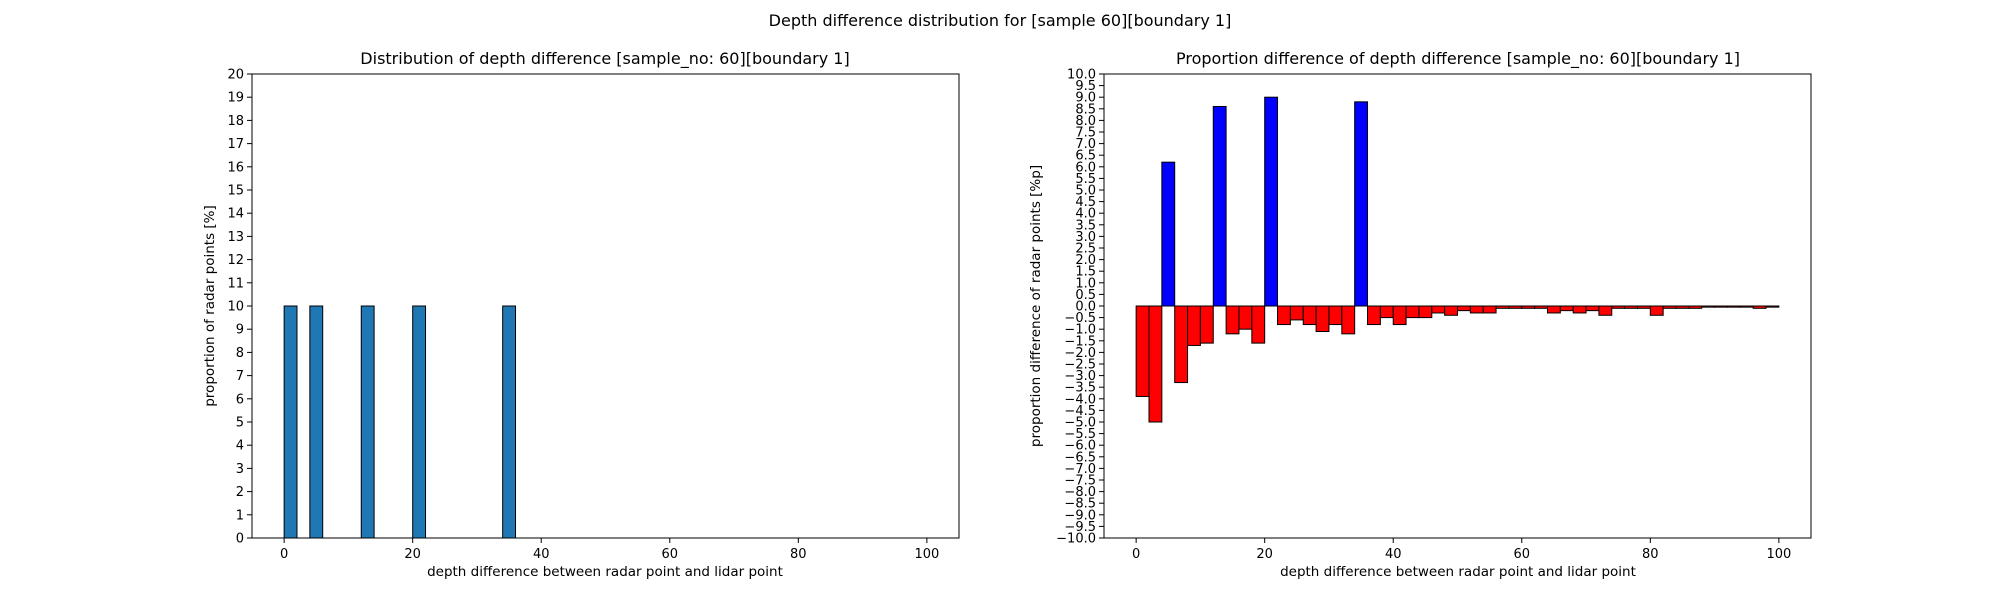 The height and width of the screenshot is (600, 2000). I want to click on right-y-tick-label: 0.0, so click(1085, 307).